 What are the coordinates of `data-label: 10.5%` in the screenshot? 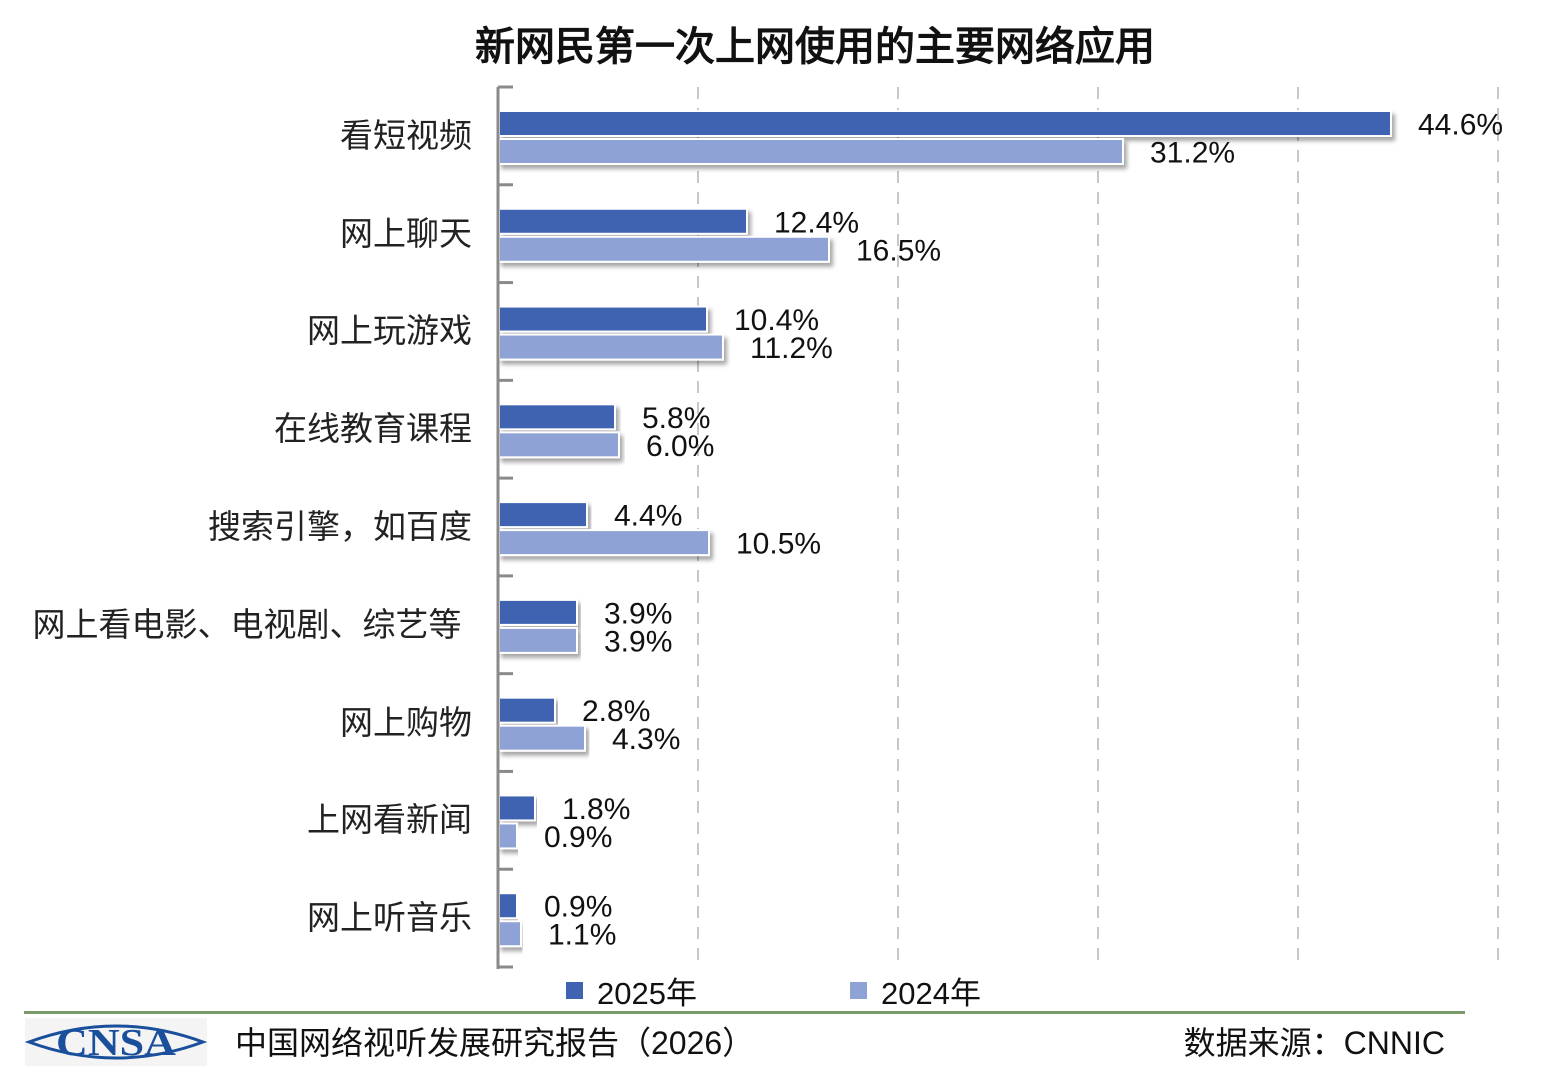 It's located at (778, 544).